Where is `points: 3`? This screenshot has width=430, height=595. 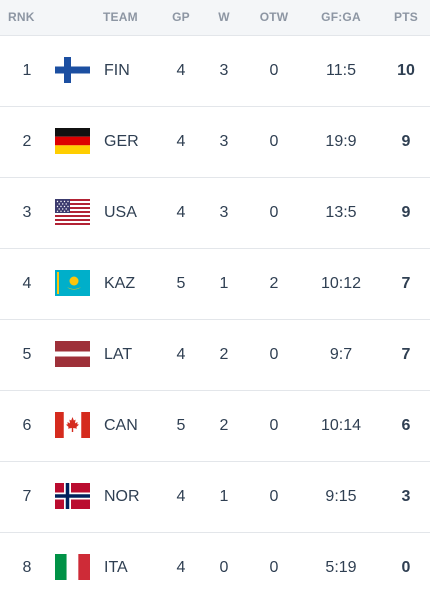 points: 3 is located at coordinates (406, 496).